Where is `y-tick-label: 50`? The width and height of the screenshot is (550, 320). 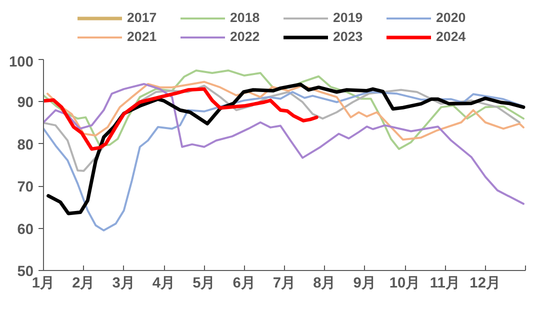 y-tick-label: 50 is located at coordinates (25, 272).